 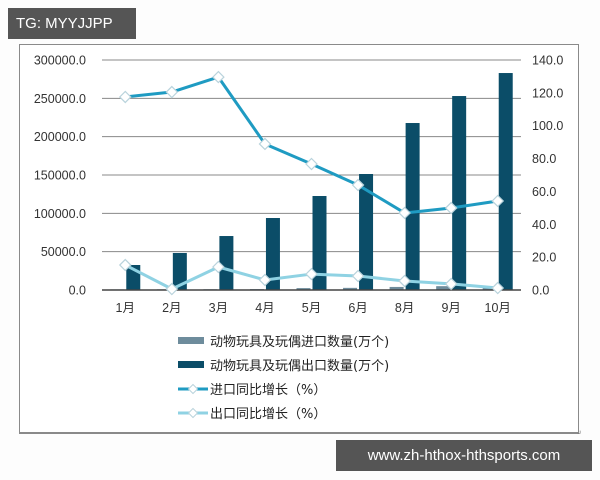 I want to click on right-tick-label: 80.0, so click(x=544, y=159).